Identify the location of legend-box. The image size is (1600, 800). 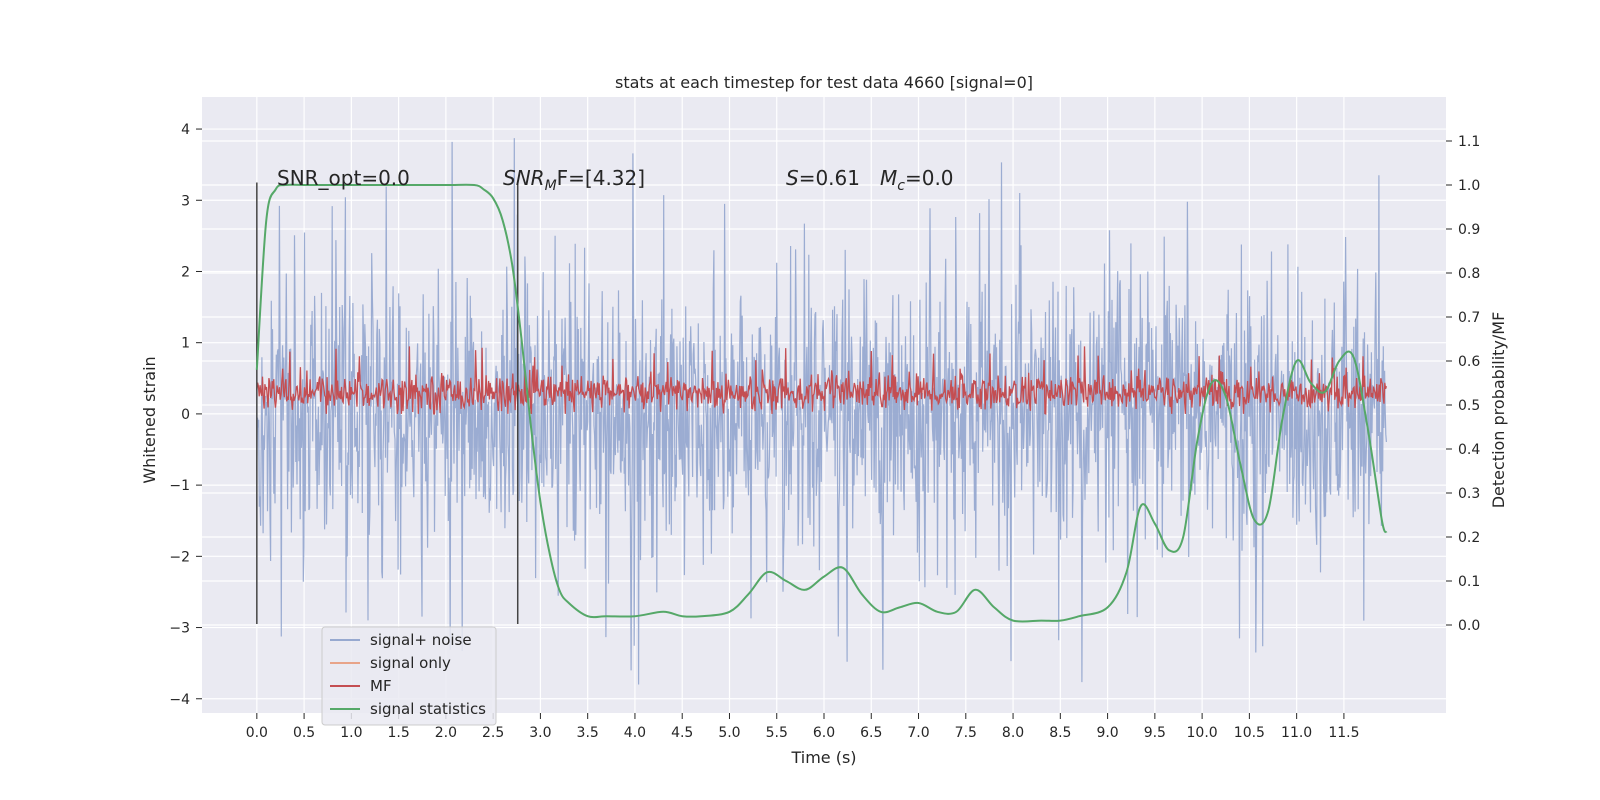
(409, 676).